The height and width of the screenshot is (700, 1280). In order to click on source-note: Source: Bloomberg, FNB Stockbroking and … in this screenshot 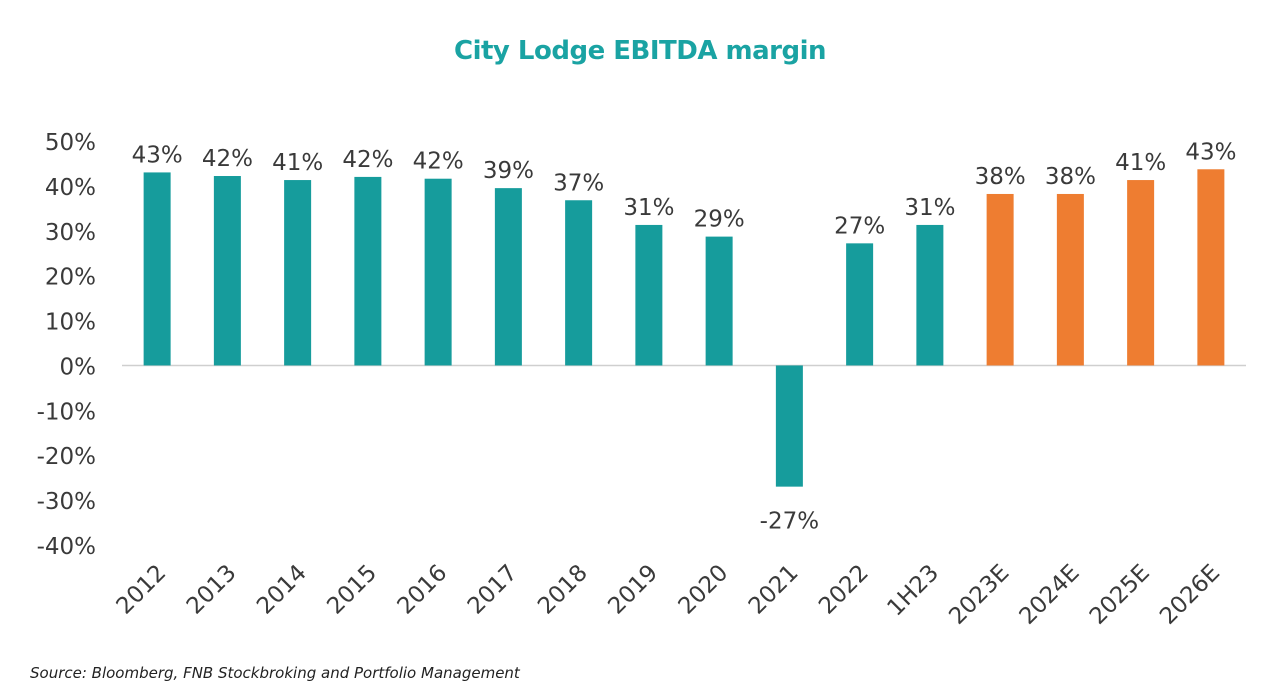, I will do `click(275, 673)`.